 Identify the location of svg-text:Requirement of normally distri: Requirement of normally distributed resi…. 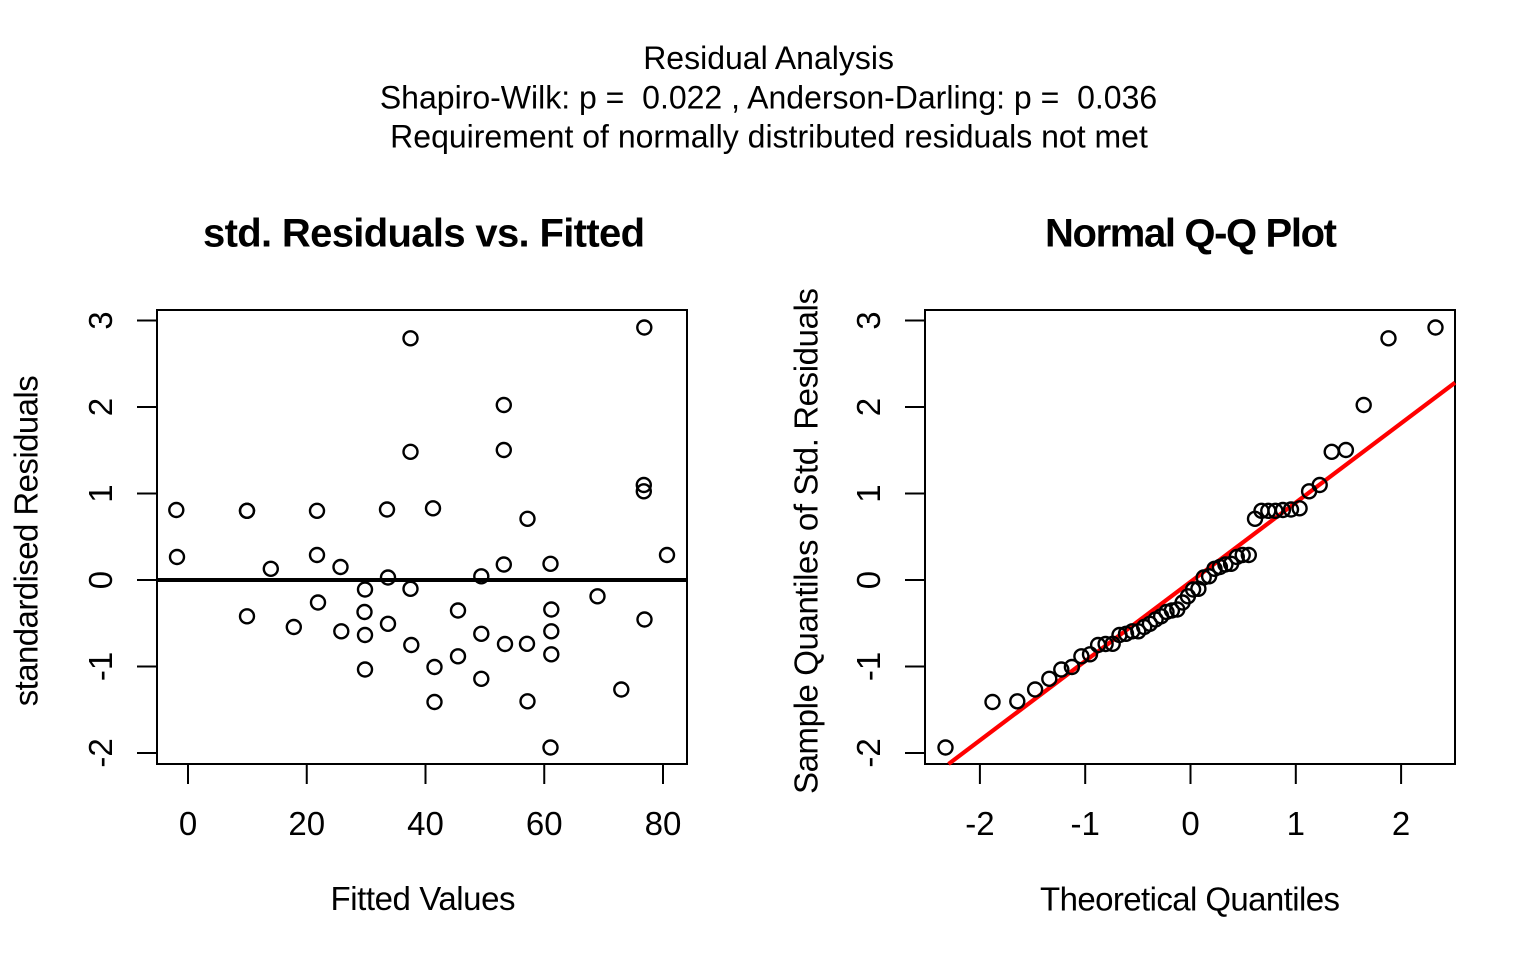
(769, 137).